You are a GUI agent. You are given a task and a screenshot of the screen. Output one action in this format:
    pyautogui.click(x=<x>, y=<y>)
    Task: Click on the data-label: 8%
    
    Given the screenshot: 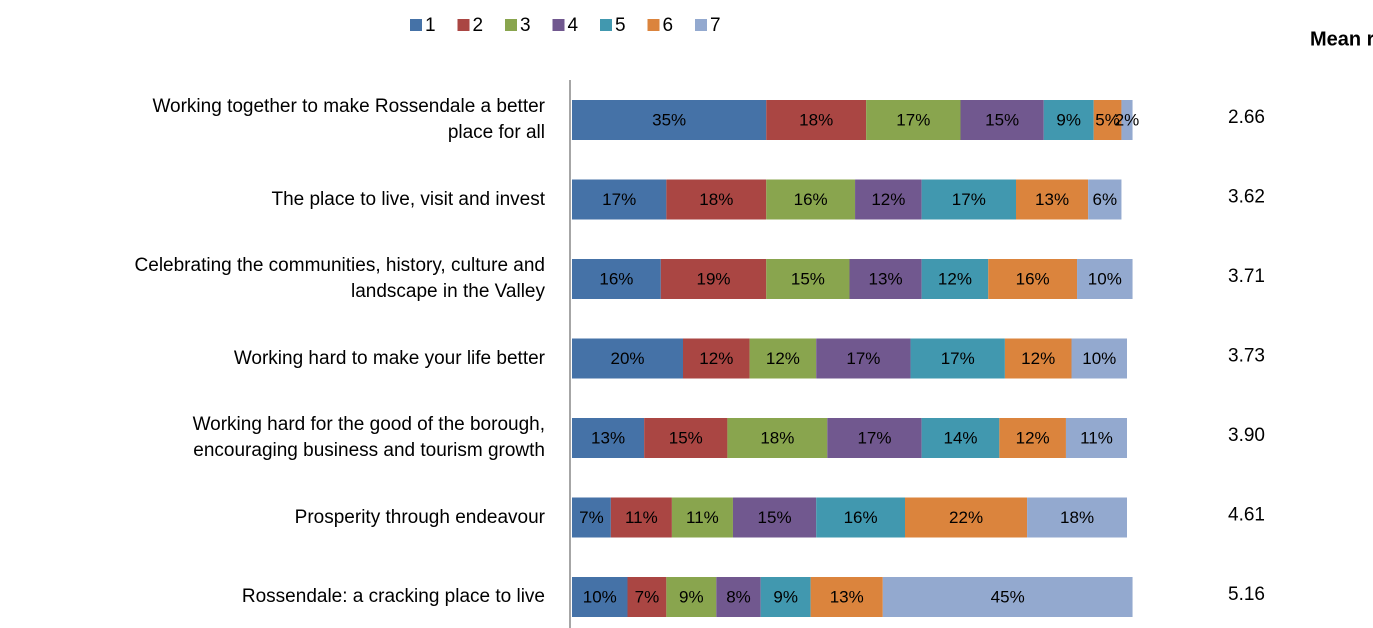 What is the action you would take?
    pyautogui.click(x=738, y=596)
    